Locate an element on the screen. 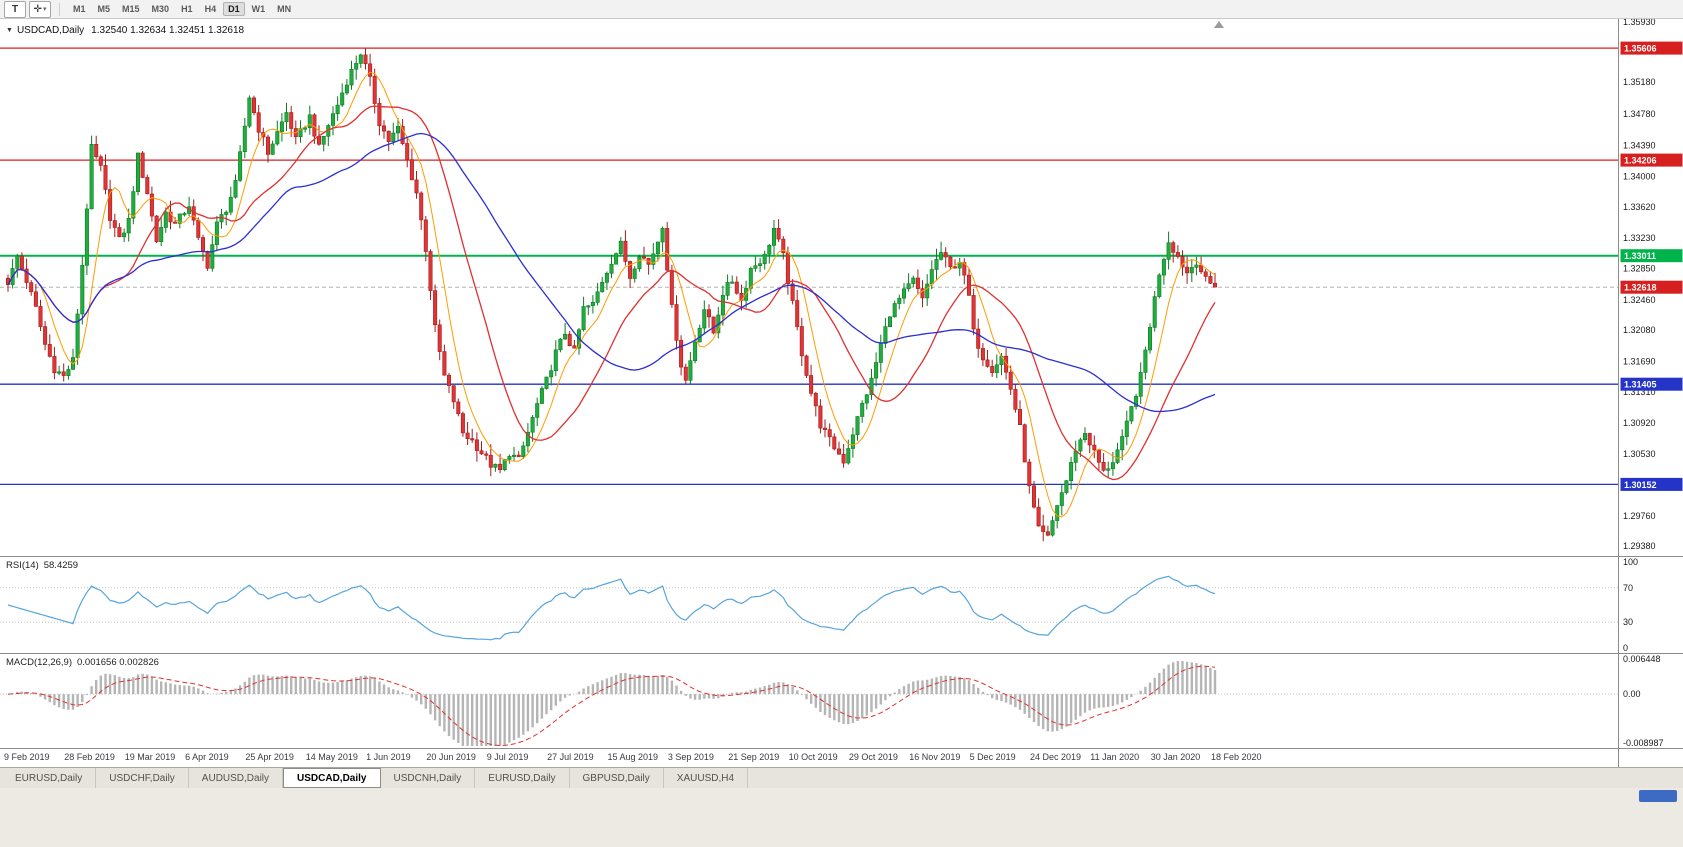  date-axis-label: 16 Nov 2019 is located at coordinates (934, 757).